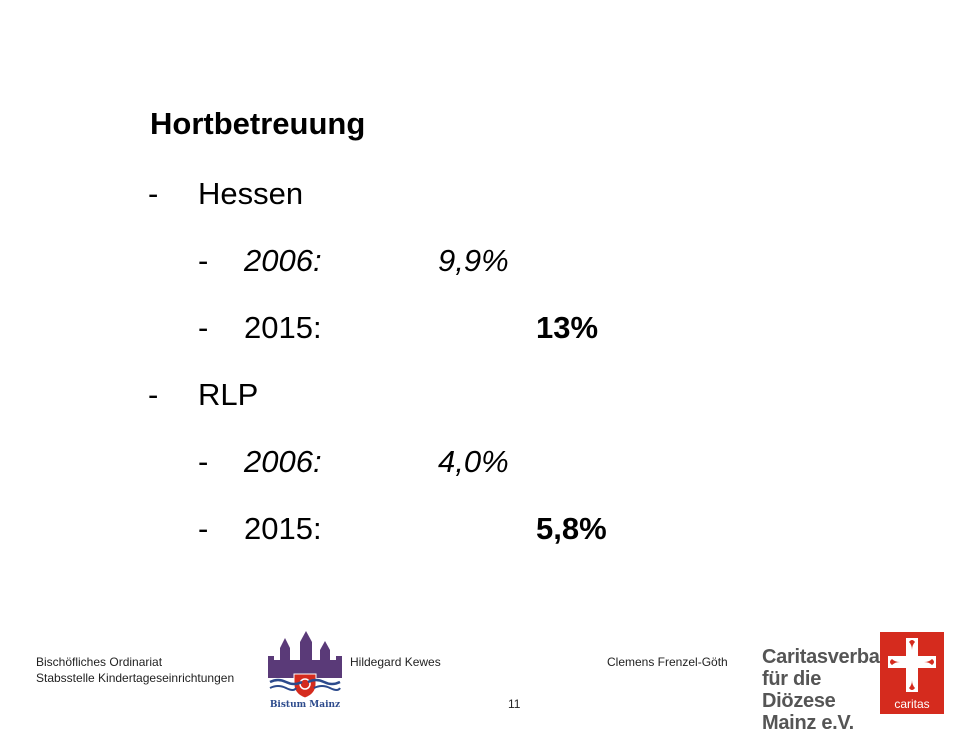  What do you see at coordinates (514, 704) in the screenshot?
I see `page-number: 11` at bounding box center [514, 704].